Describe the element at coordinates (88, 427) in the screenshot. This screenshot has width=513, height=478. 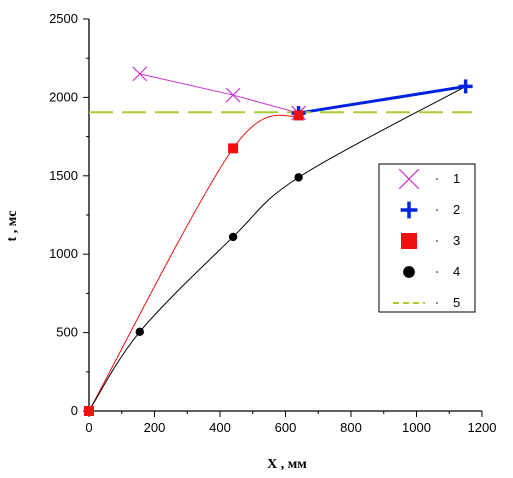
I see `x-tick-label: 0` at that location.